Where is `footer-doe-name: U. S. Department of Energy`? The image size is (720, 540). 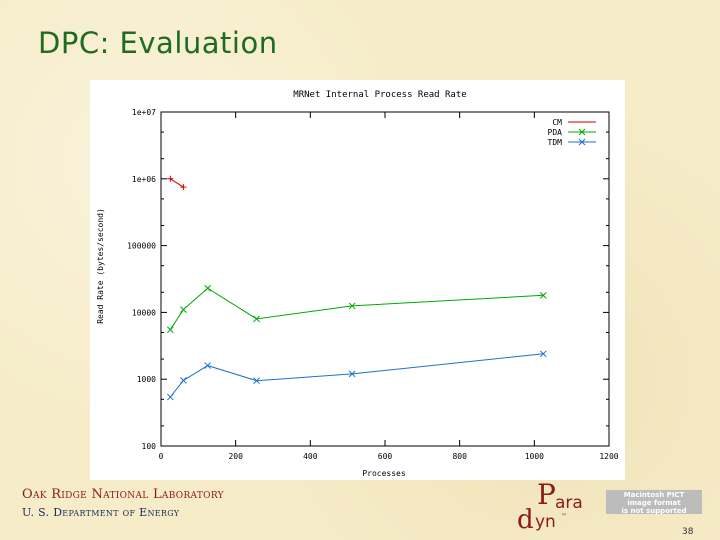
footer-doe-name: U. S. Department of Energy is located at coordinates (101, 512).